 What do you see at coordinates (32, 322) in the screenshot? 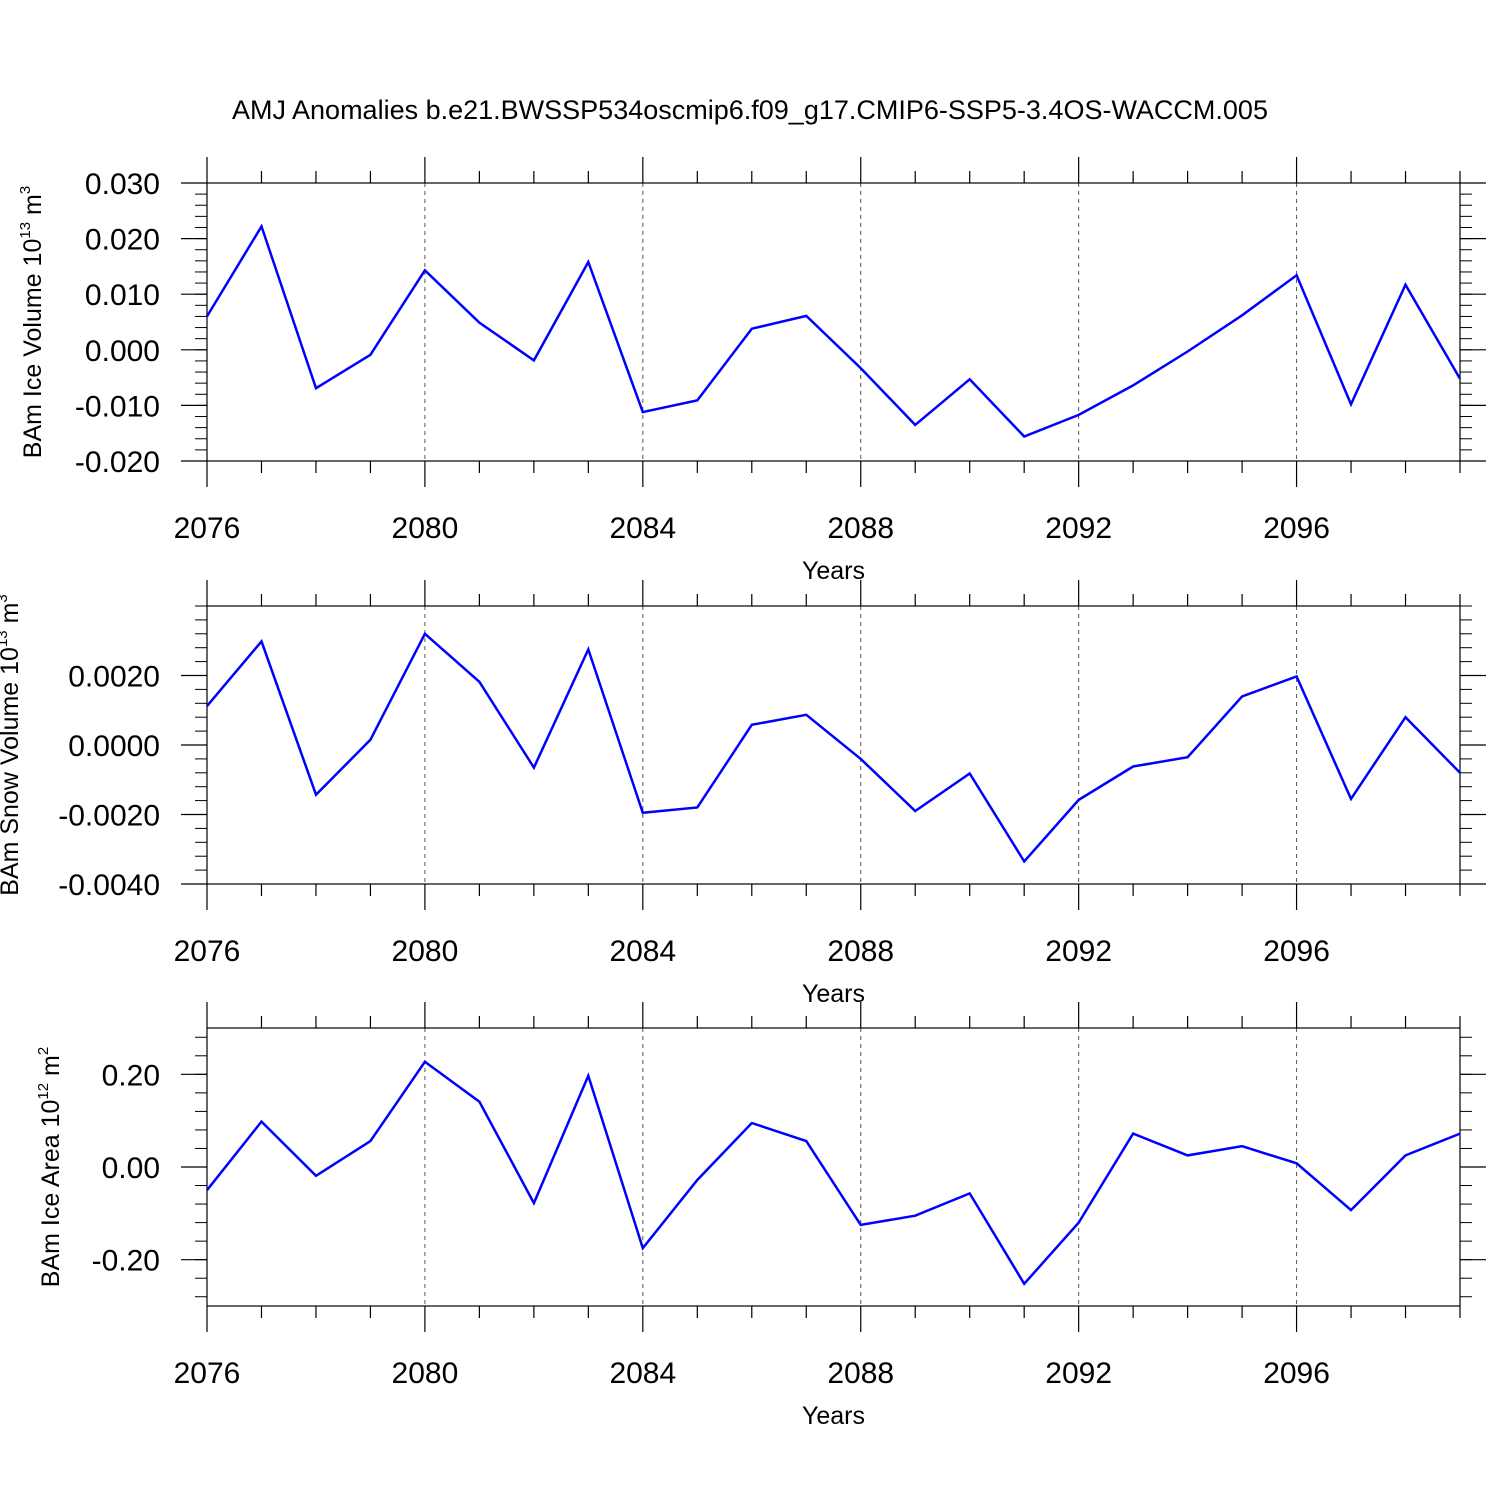
I see `y-axis-label: BAm Ice Volume 1013 m3` at bounding box center [32, 322].